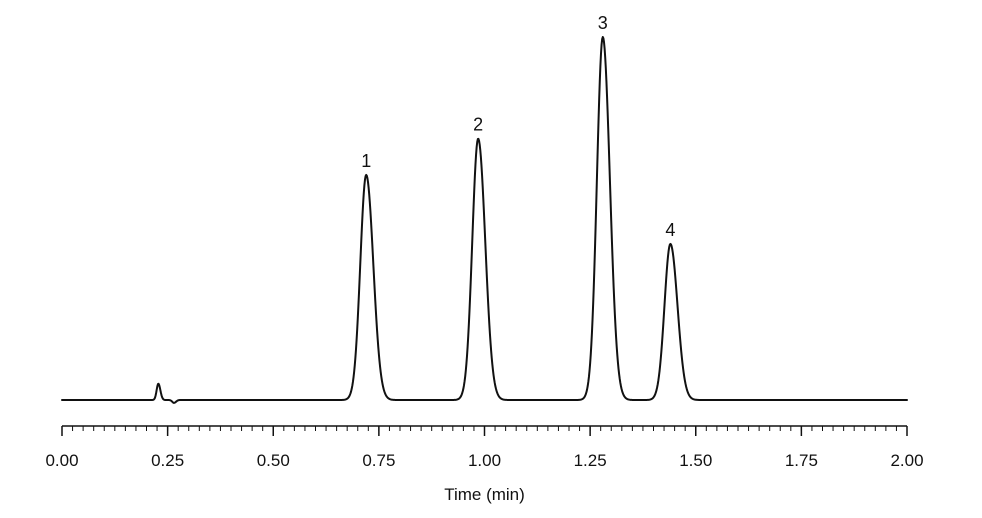 The height and width of the screenshot is (518, 982). Describe the element at coordinates (167, 460) in the screenshot. I see `x-tick-label: 0.25` at that location.